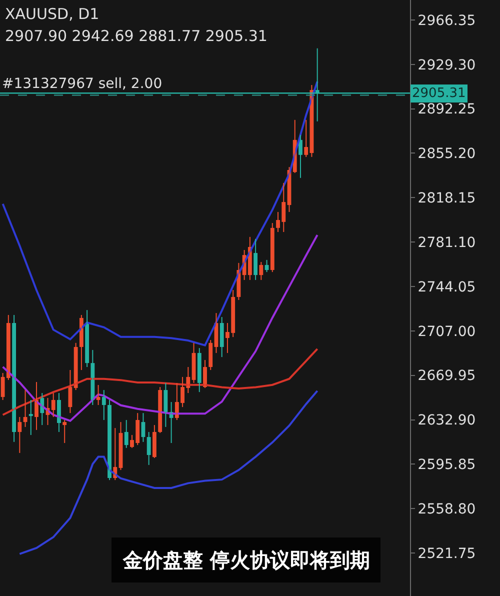  I want to click on y-tick-label: 2595.85, so click(447, 465).